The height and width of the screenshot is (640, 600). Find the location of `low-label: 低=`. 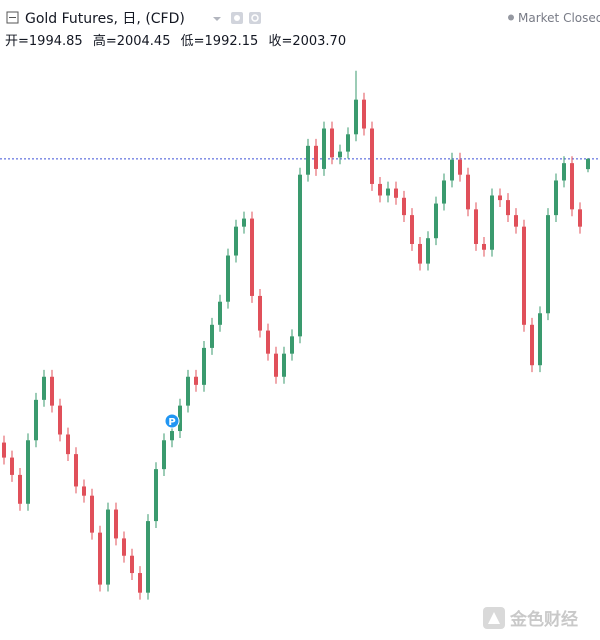

low-label: 低= is located at coordinates (193, 41).